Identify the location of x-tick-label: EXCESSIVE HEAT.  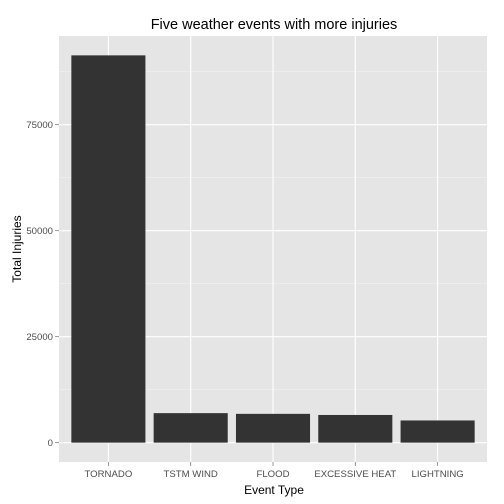
(355, 474).